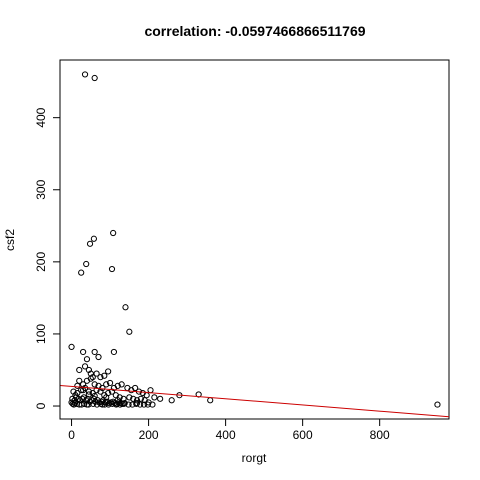 This screenshot has width=480, height=480. Describe the element at coordinates (254, 401) in the screenshot. I see `regression-line` at that location.